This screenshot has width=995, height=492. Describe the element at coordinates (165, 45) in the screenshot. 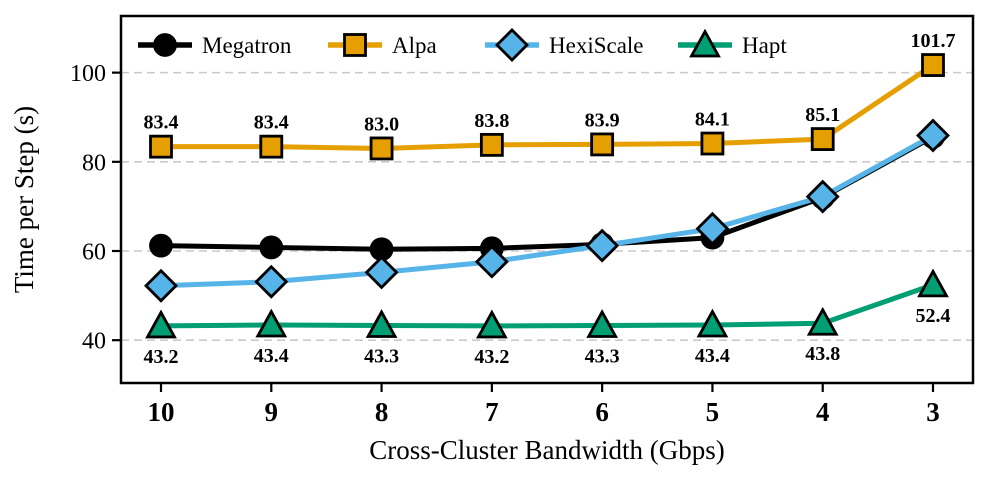

I see `legend-circle-icon` at that location.